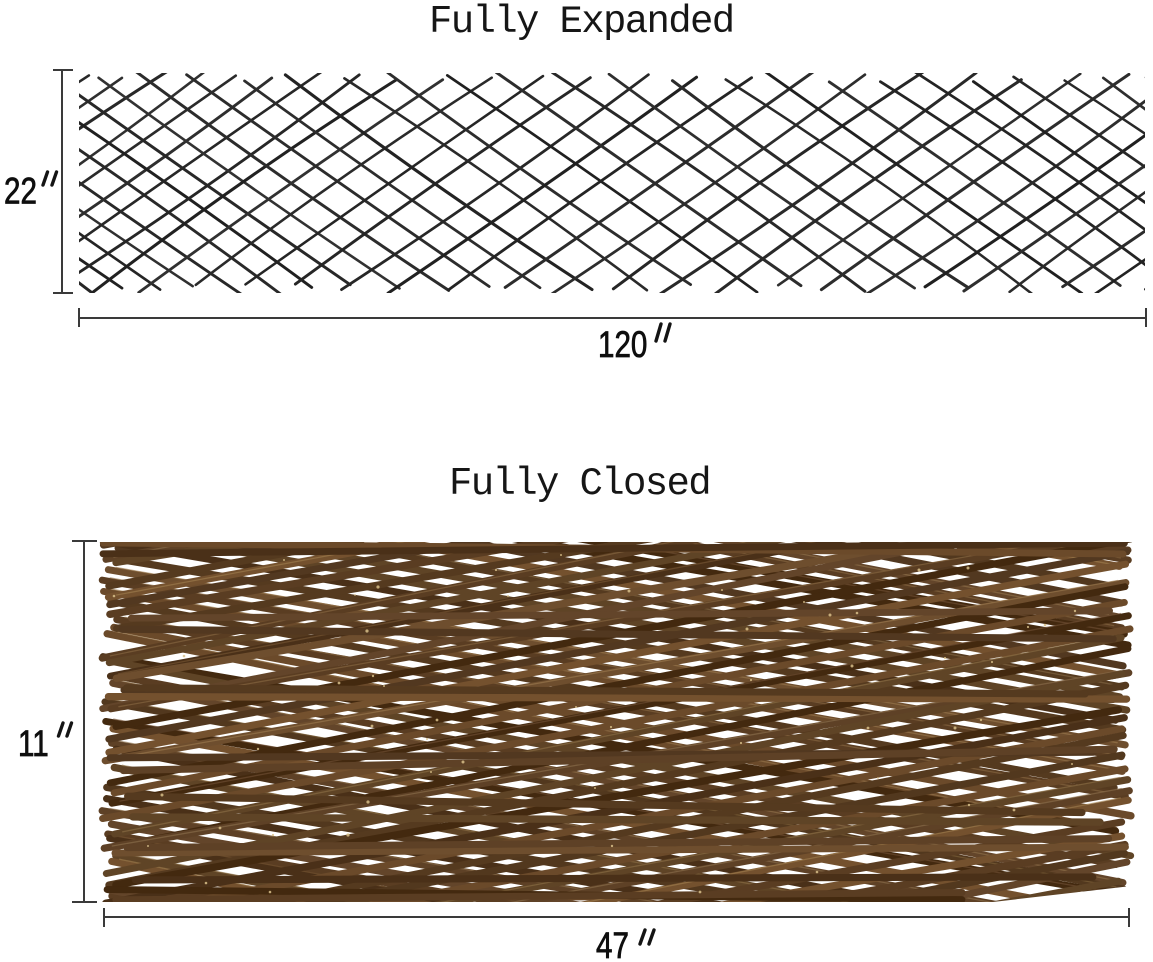  Describe the element at coordinates (579, 484) in the screenshot. I see `svg-text: Fully Closed` at that location.